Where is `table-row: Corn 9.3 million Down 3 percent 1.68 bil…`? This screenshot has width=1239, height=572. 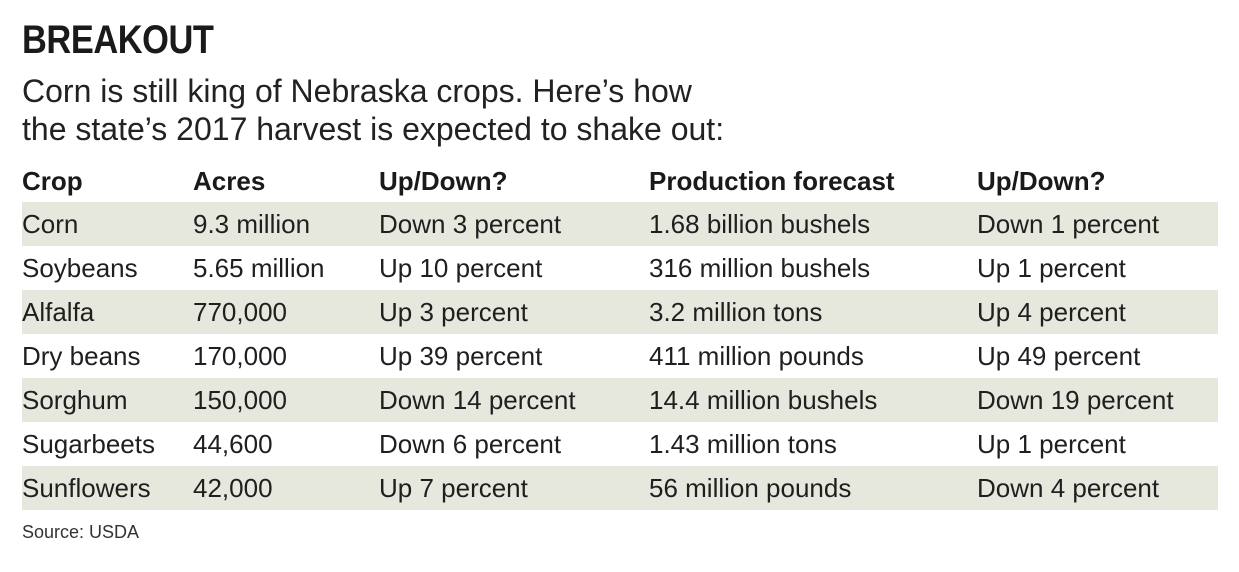
table-row: Corn 9.3 million Down 3 percent 1.68 bil… is located at coordinates (620, 224).